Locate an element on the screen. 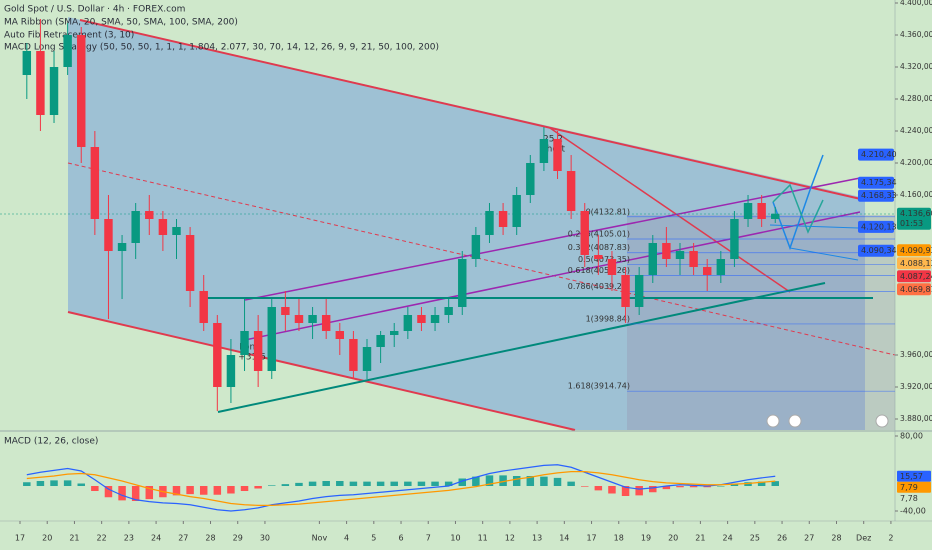 Image resolution: width=932 pixels, height=550 pixels. fib-label: 0.236(4105.01) is located at coordinates (599, 233).